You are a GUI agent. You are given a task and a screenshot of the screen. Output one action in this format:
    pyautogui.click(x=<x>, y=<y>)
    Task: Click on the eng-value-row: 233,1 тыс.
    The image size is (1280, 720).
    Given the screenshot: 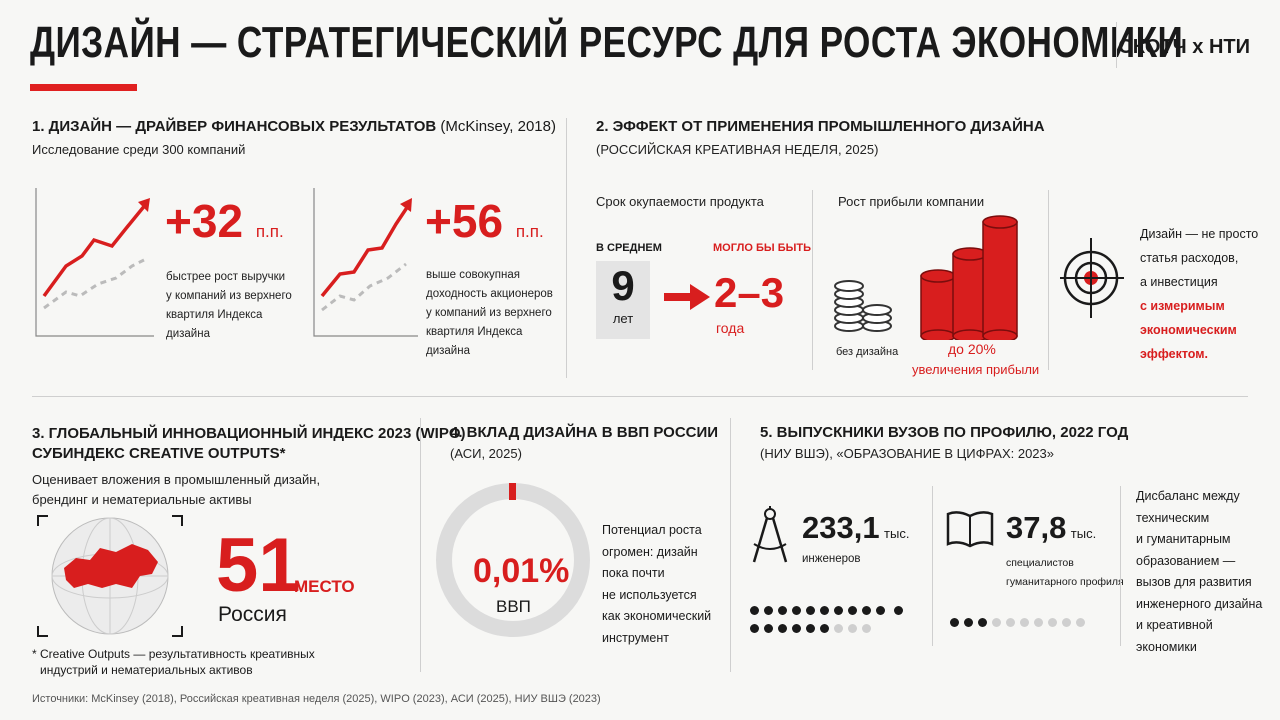 What is the action you would take?
    pyautogui.click(x=855, y=528)
    